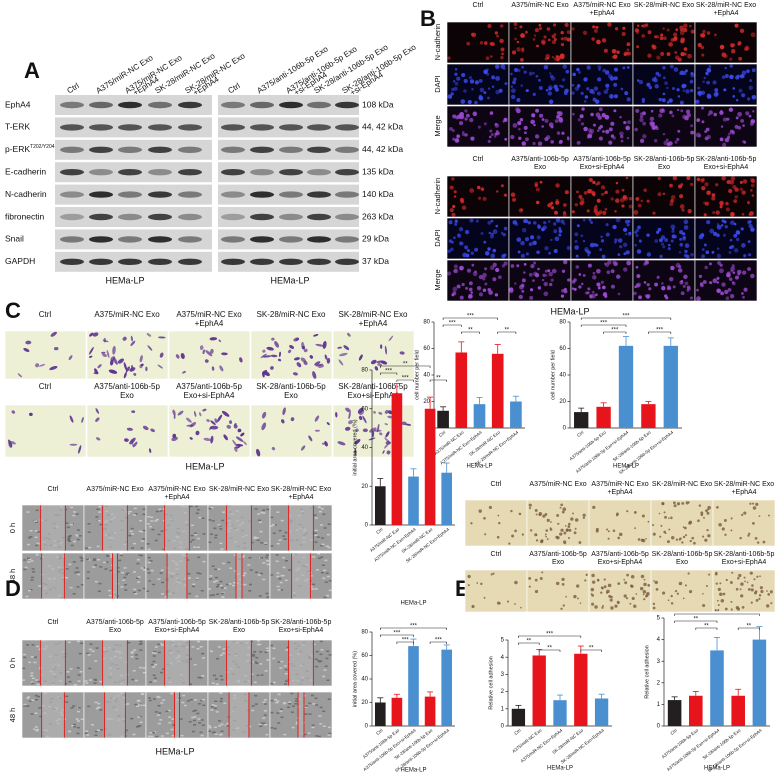 Image resolution: width=778 pixels, height=775 pixels. What do you see at coordinates (503, 692) in the screenshot?
I see `y-tick-label: 2` at bounding box center [503, 692].